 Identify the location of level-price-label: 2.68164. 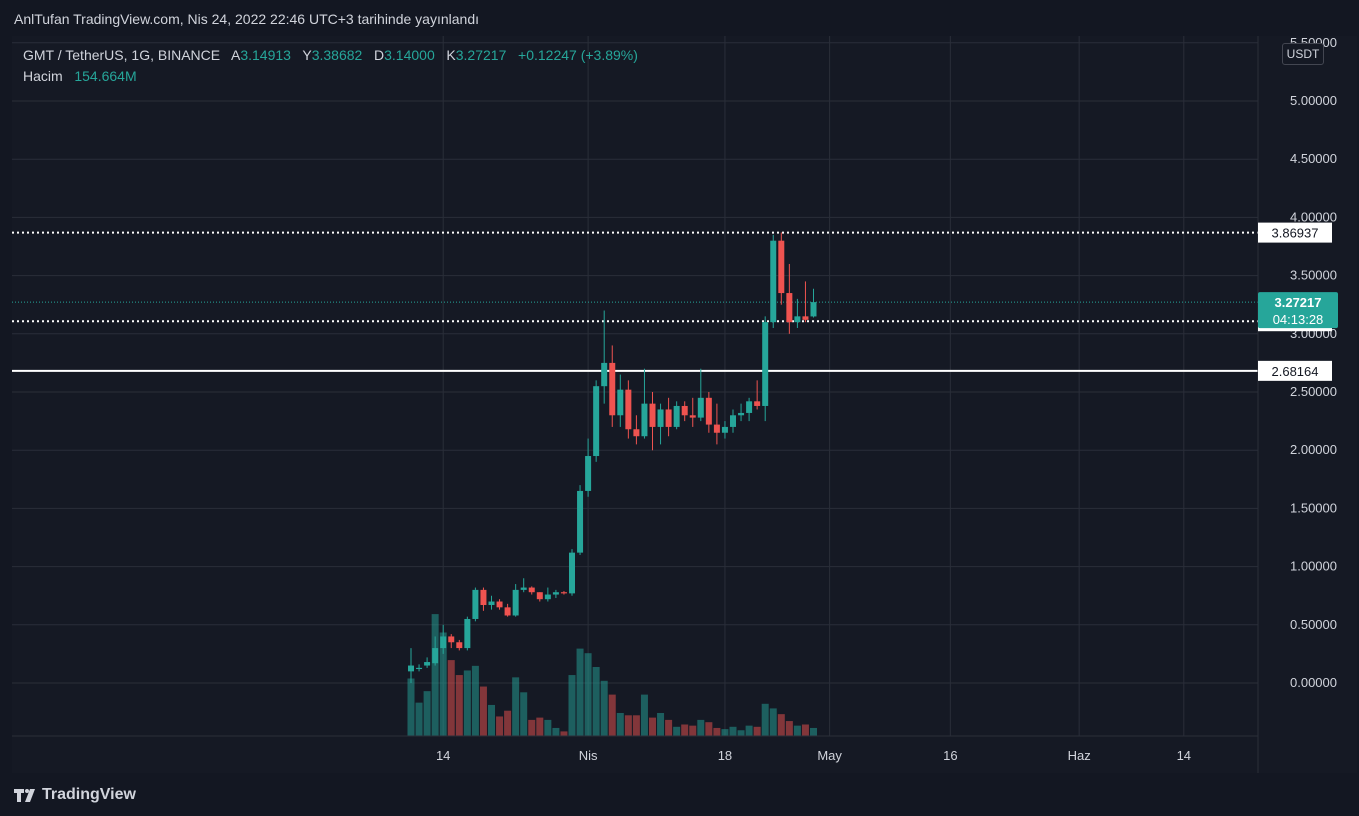
(1295, 371).